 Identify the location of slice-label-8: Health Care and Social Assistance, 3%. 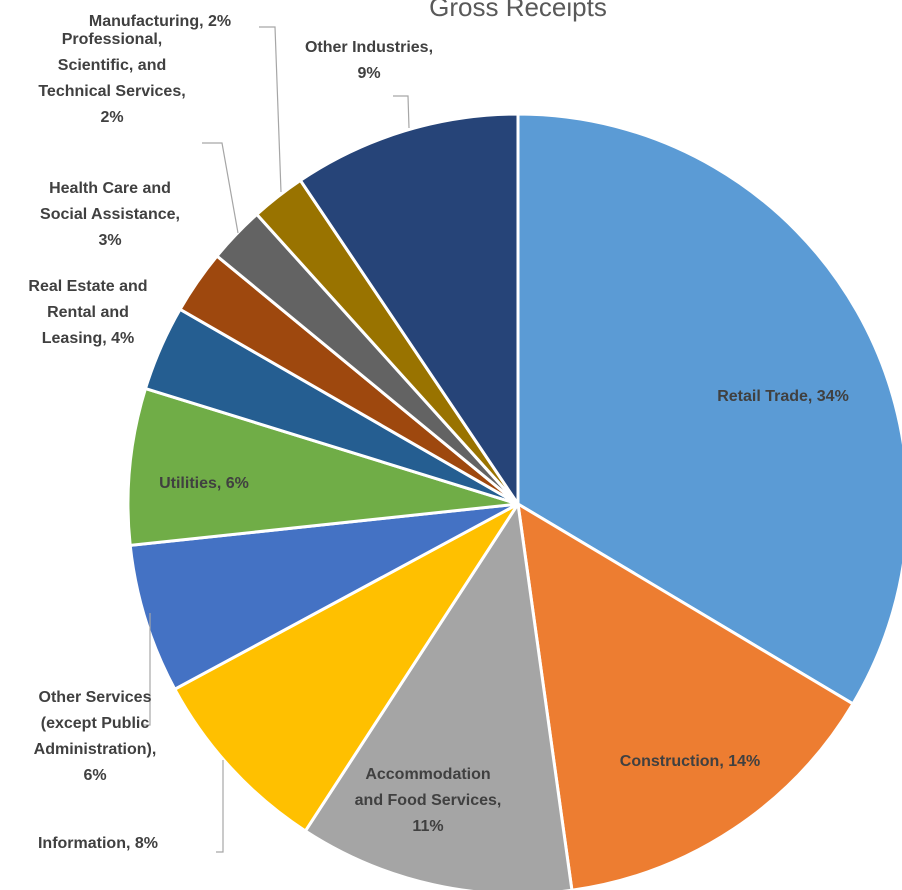
(110, 214).